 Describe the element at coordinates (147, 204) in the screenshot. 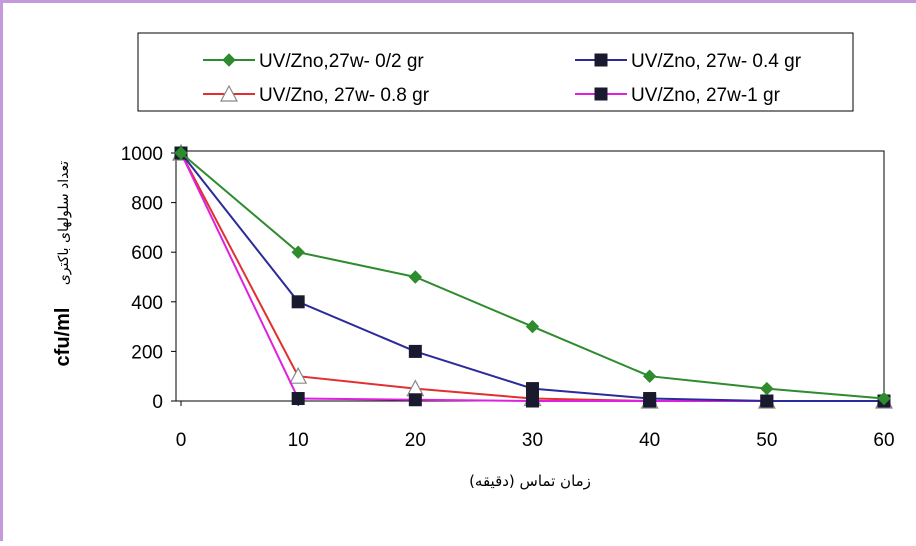

I see `y-tick-label: 800` at that location.